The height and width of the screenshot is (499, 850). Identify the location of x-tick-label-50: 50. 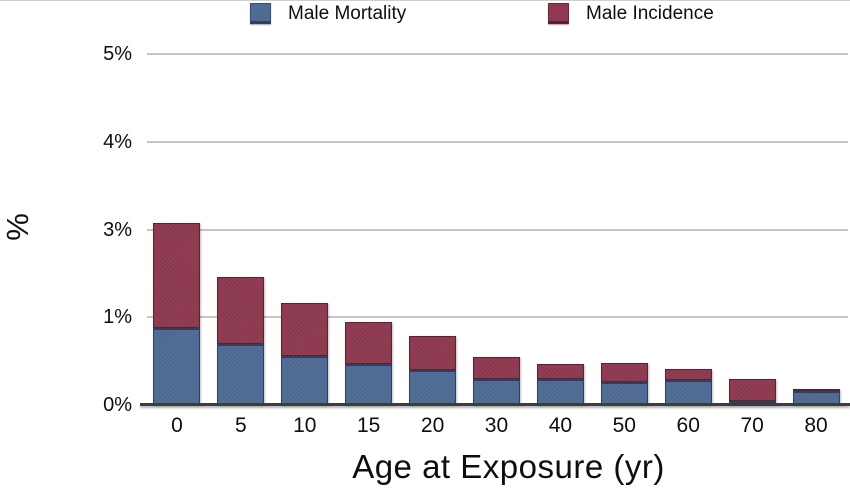
(624, 425).